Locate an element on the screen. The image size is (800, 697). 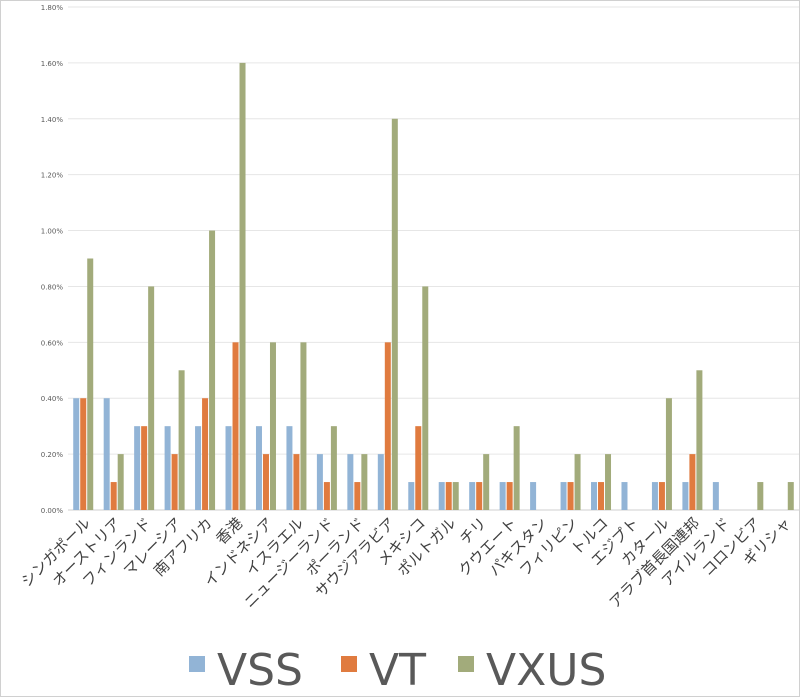
legend-label-vss: VSS is located at coordinates (260, 670).